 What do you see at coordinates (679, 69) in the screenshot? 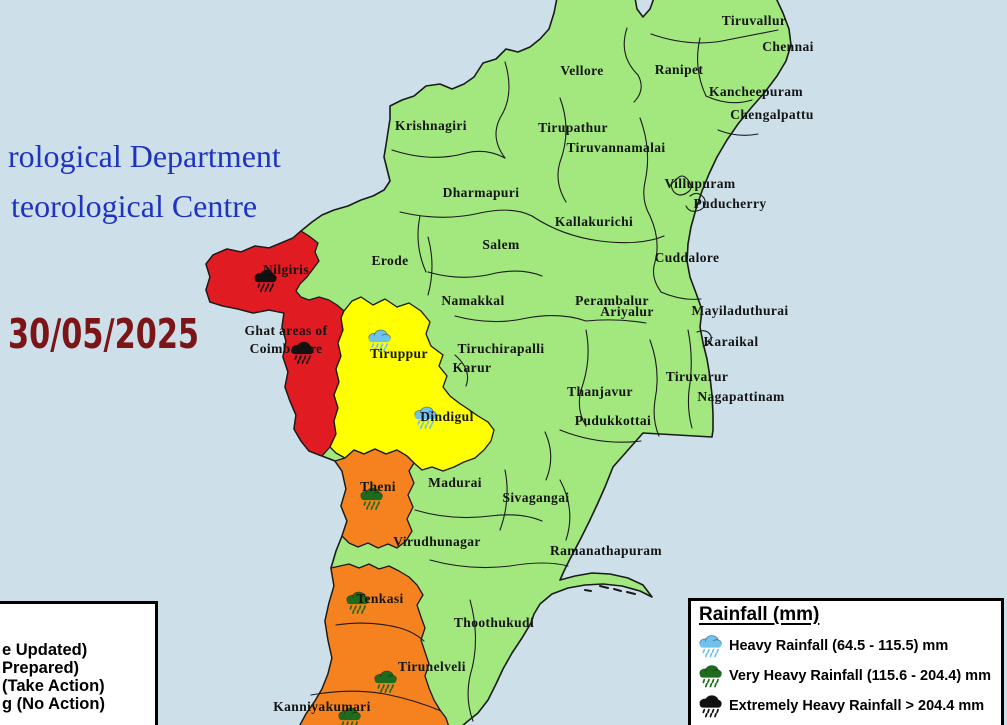
I see `district-label-ranipet: Ranipet` at bounding box center [679, 69].